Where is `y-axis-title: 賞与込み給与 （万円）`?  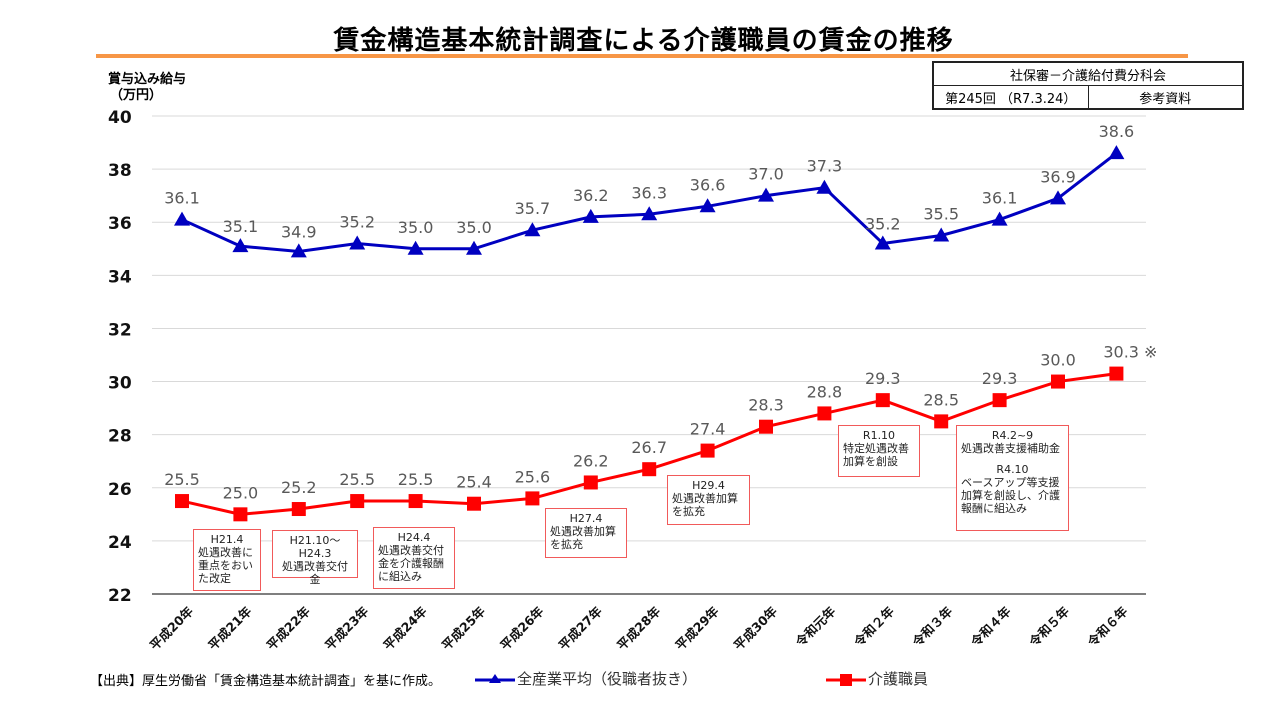 y-axis-title: 賞与込み給与 （万円） is located at coordinates (147, 88).